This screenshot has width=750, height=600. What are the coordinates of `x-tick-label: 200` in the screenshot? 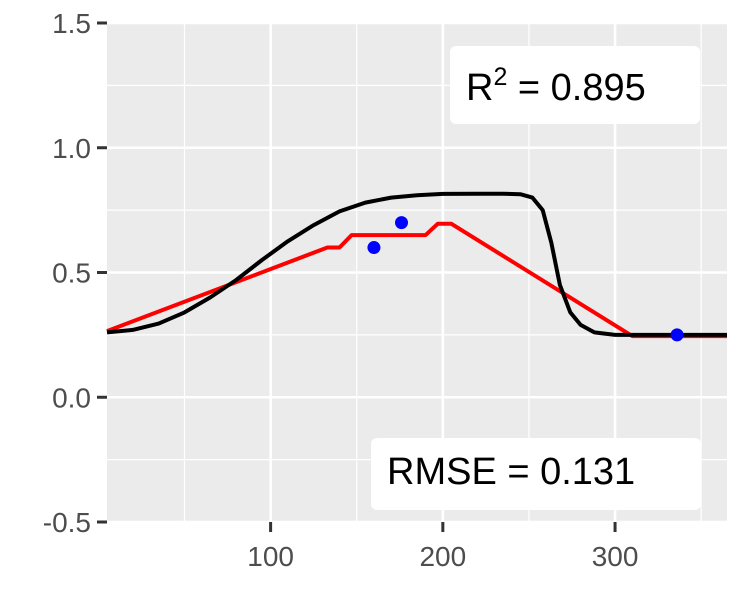 It's located at (442, 556).